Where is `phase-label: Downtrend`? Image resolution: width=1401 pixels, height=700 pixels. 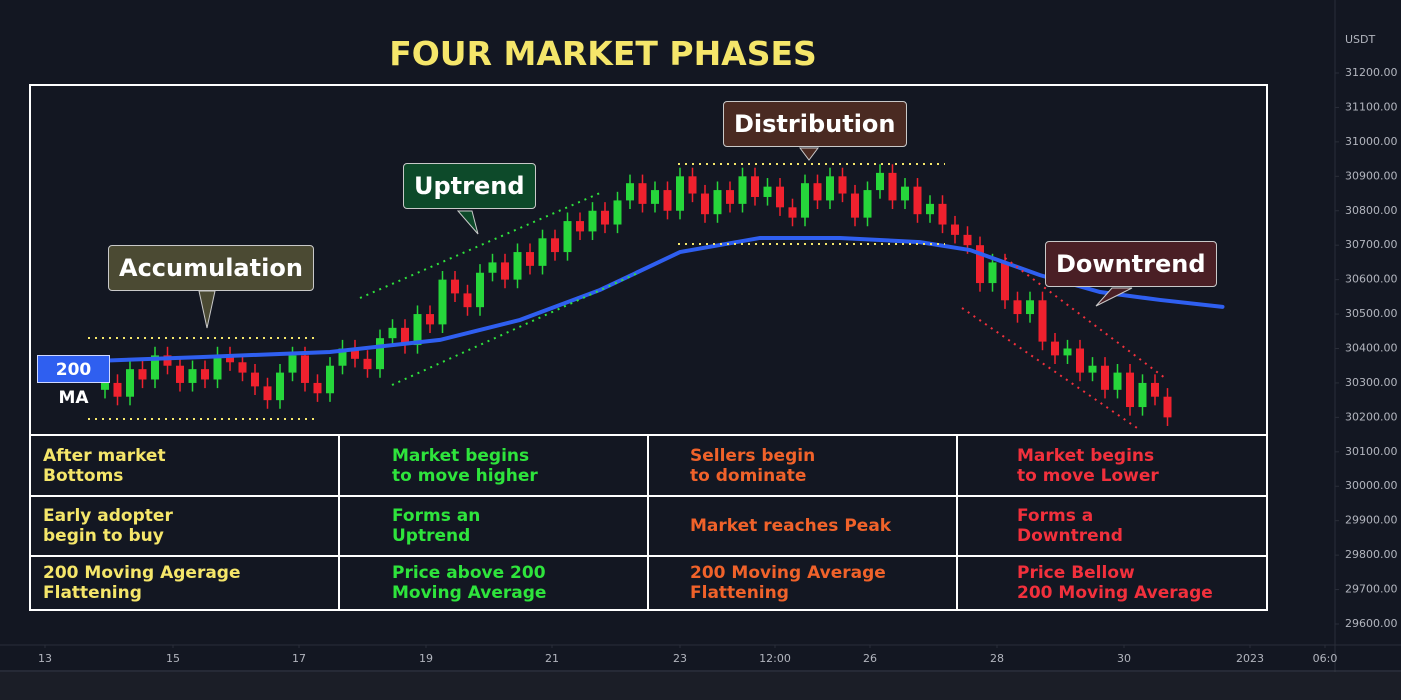 phase-label: Downtrend is located at coordinates (1131, 264).